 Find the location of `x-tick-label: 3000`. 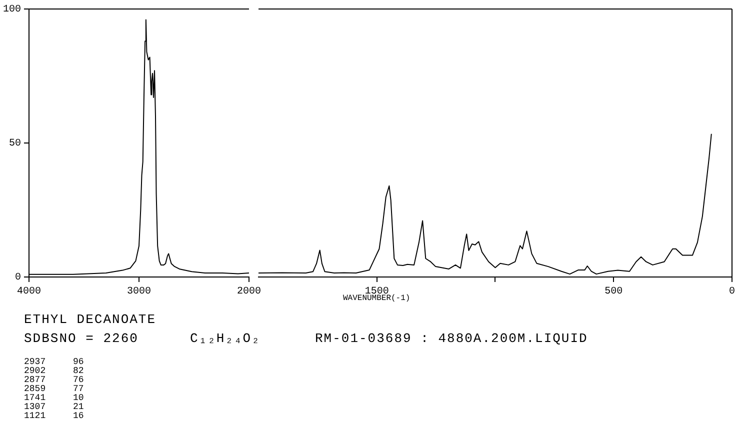

x-tick-label: 3000 is located at coordinates (139, 292).